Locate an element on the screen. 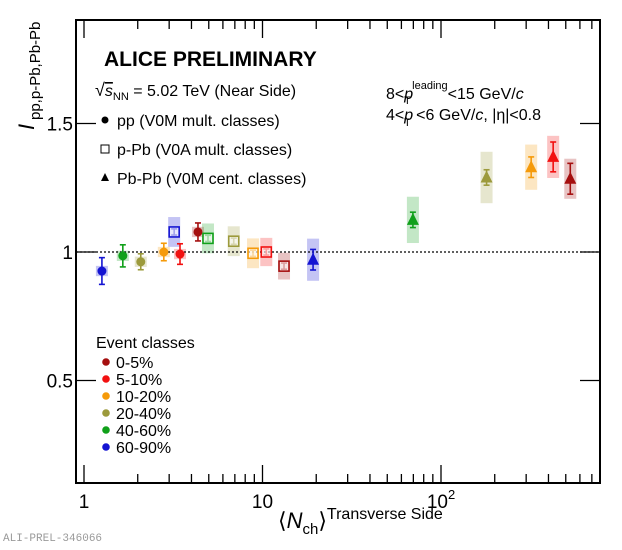  legend-marker-circle is located at coordinates (105, 120).